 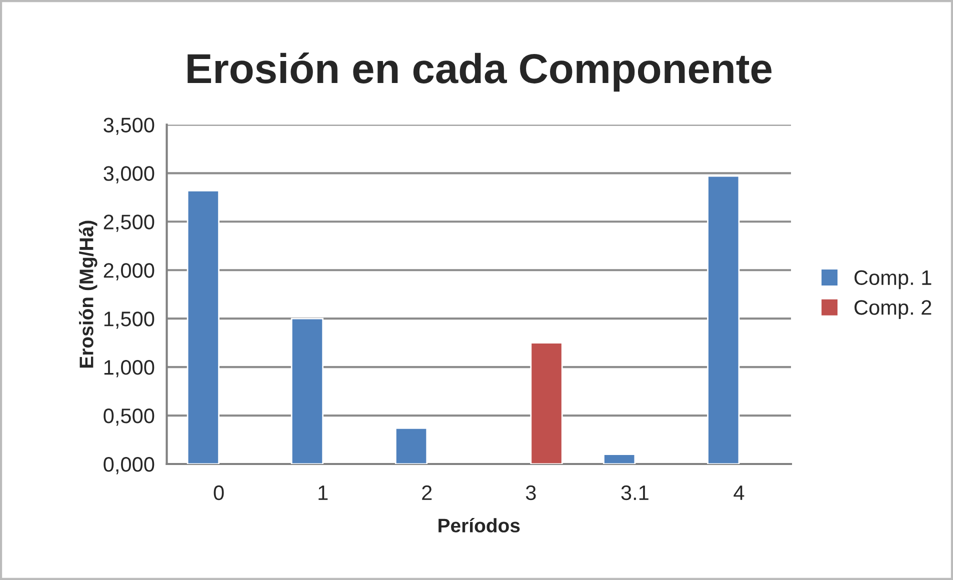 I want to click on y-tick-label: 0,000, so click(x=129, y=465).